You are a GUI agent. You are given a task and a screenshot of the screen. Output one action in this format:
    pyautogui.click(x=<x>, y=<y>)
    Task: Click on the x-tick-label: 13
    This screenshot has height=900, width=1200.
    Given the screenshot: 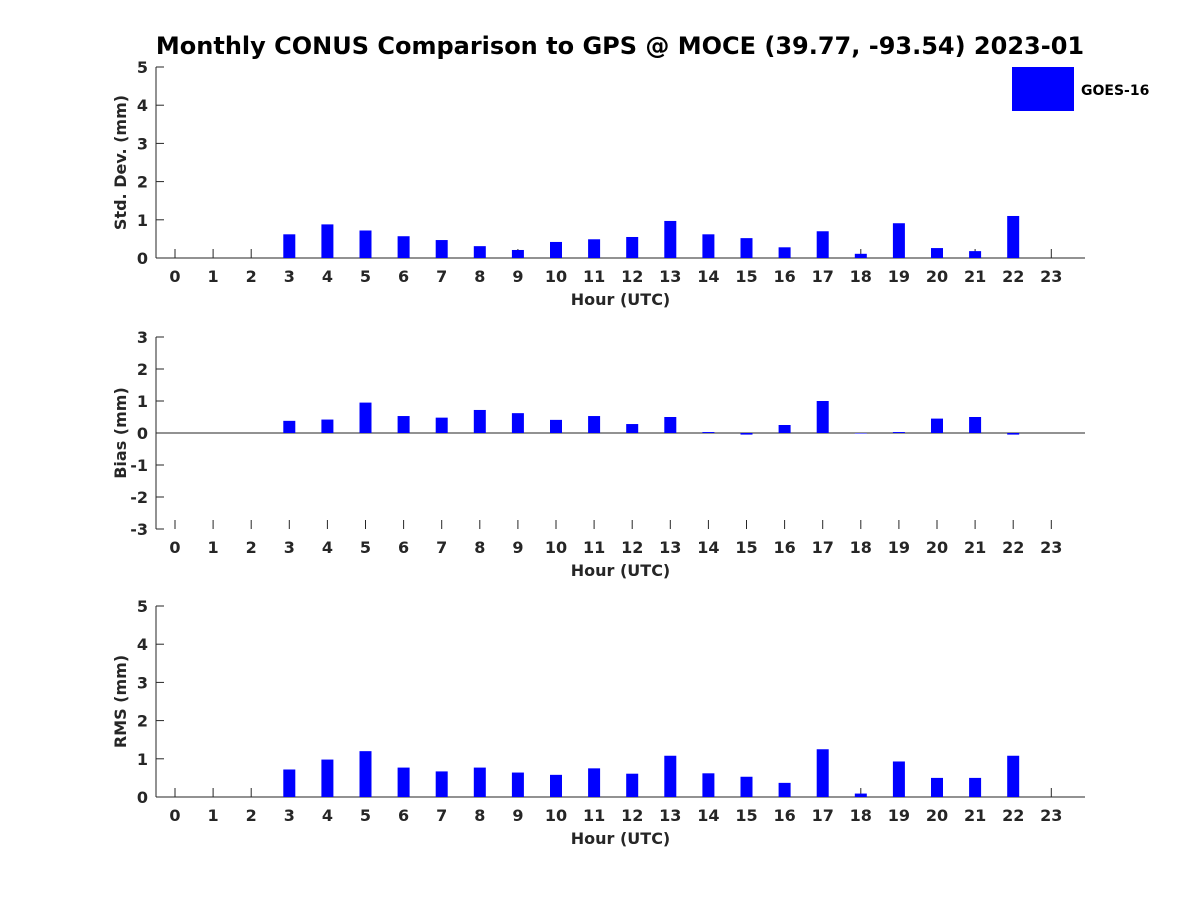 What is the action you would take?
    pyautogui.click(x=670, y=547)
    